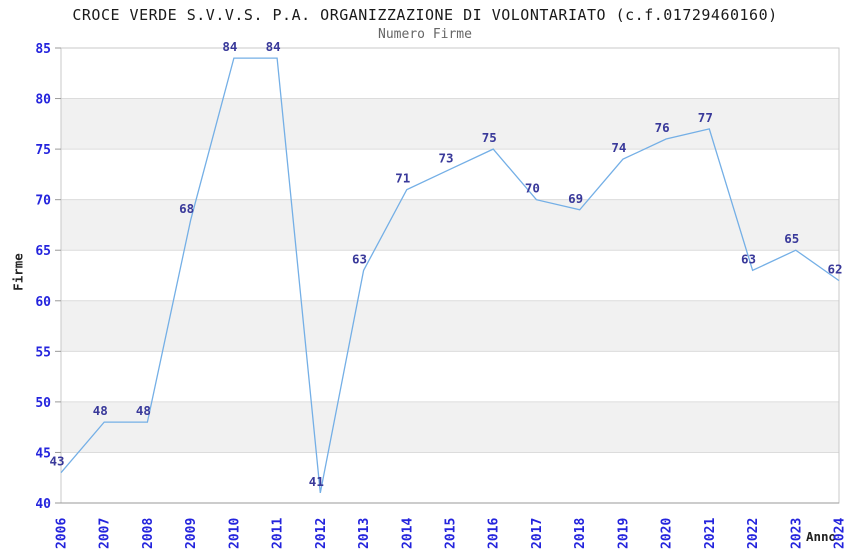 Image resolution: width=850 pixels, height=550 pixels. I want to click on x-tick-label: 2012, so click(321, 533).